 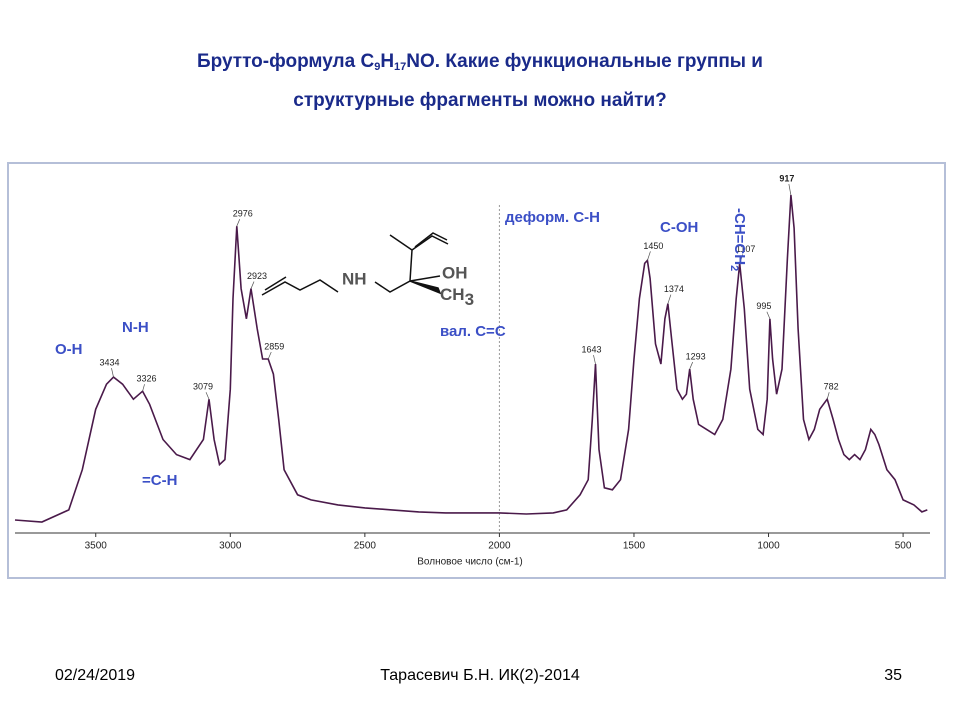 I want to click on peak-label: 1374, so click(x=674, y=289).